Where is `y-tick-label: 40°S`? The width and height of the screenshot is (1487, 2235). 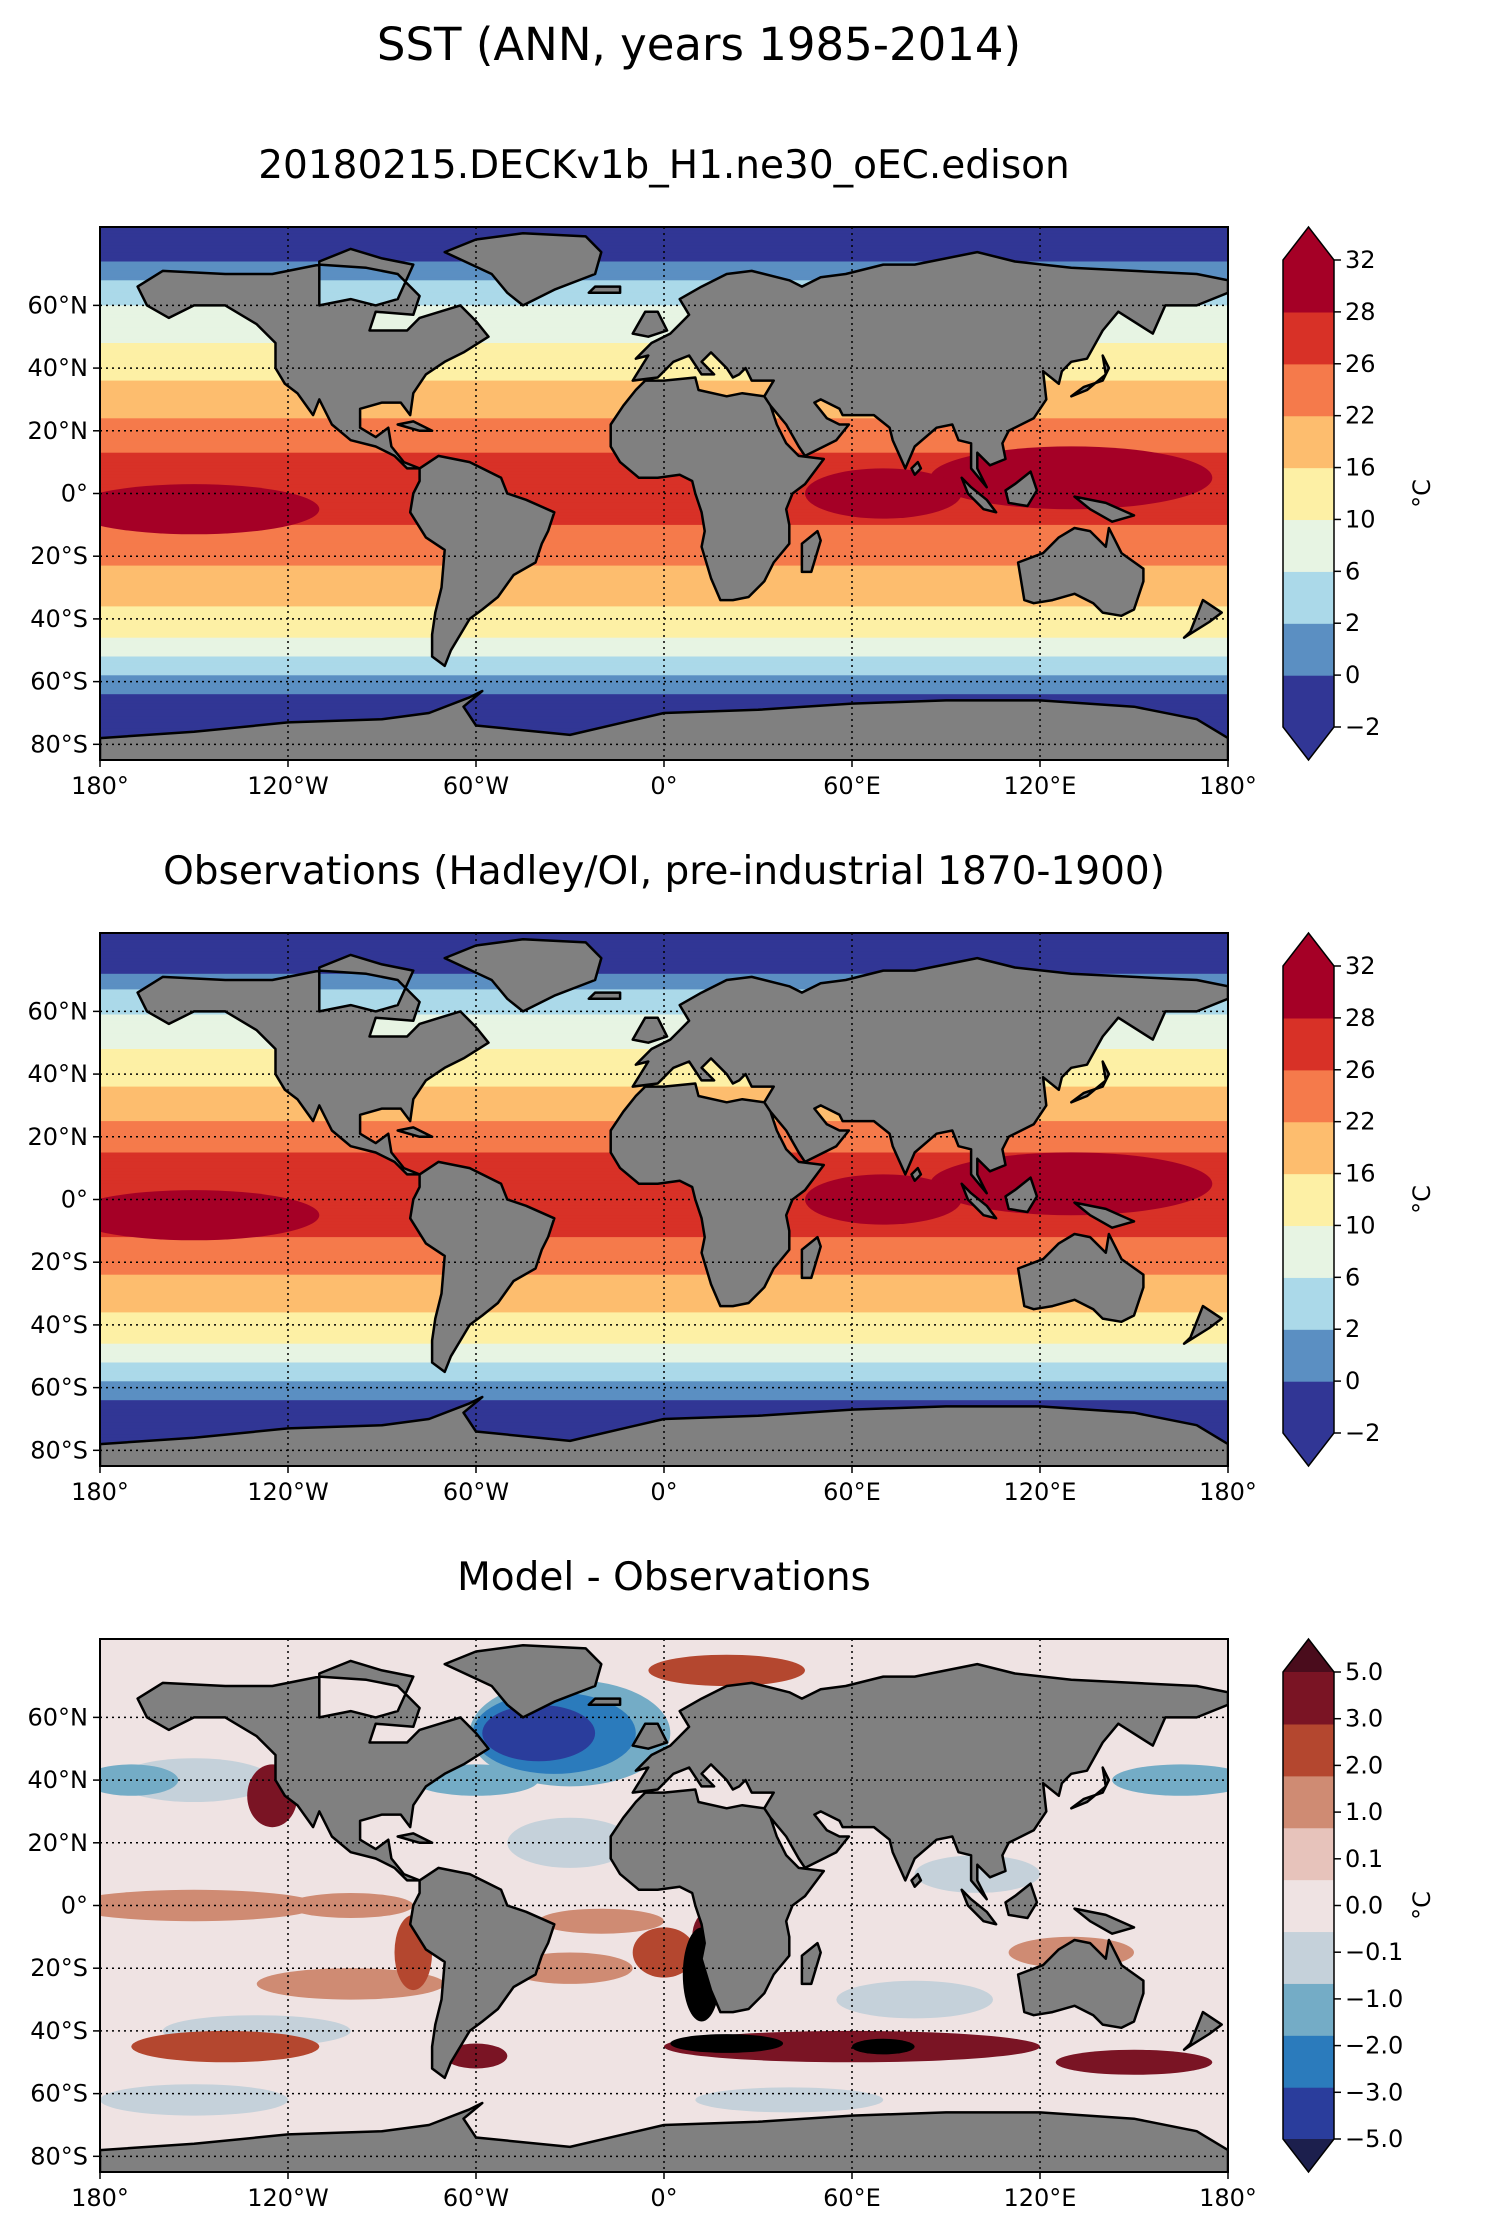 y-tick-label: 40°S is located at coordinates (59, 1325).